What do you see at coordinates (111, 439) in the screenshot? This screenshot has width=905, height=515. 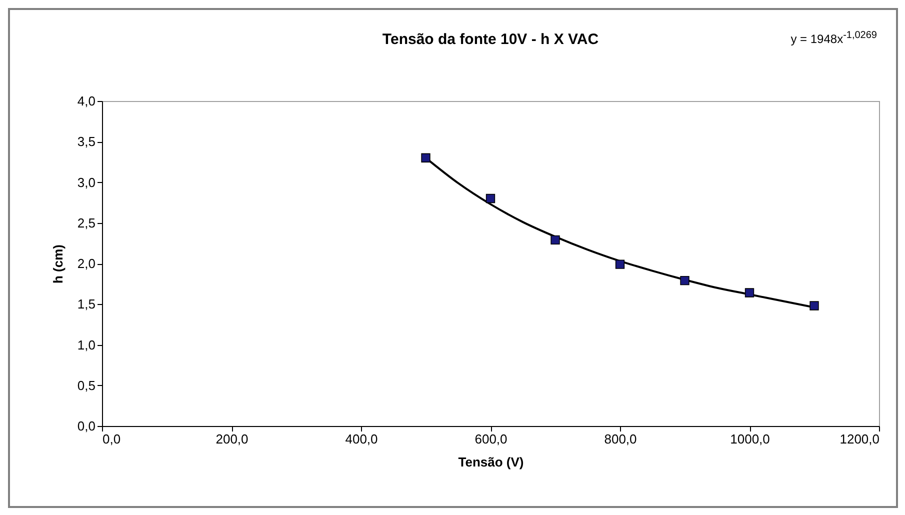 I see `x-tick-label: 0,0` at bounding box center [111, 439].